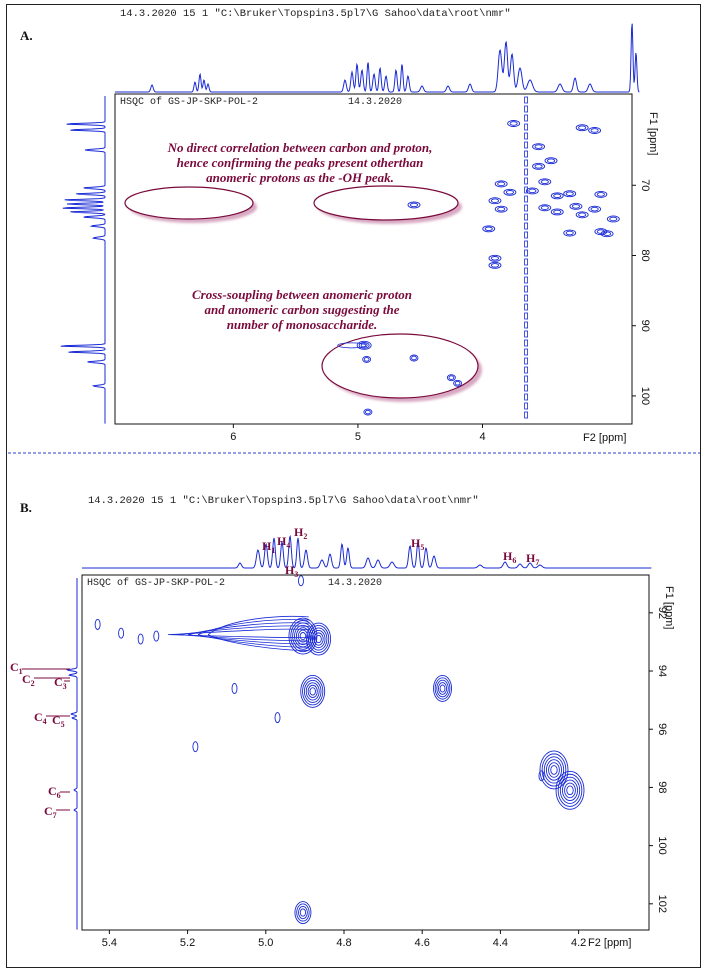 The height and width of the screenshot is (978, 709). What do you see at coordinates (658, 760) in the screenshot?
I see `panel-b-y-ticks: 92 94 96 98 100 102` at bounding box center [658, 760].